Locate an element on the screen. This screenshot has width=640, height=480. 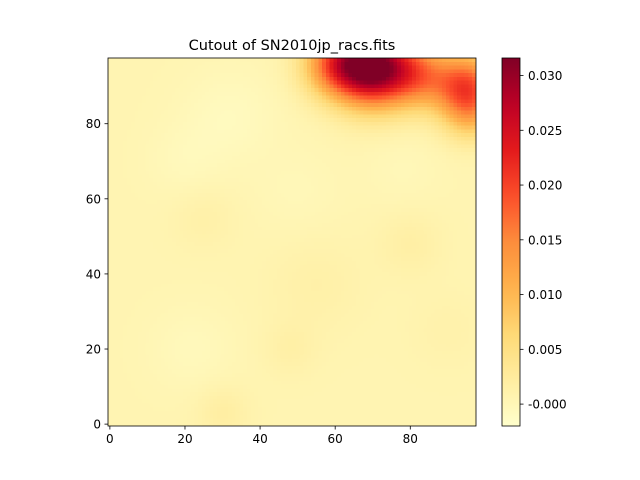
y-tick-label: 40 is located at coordinates (93, 274).